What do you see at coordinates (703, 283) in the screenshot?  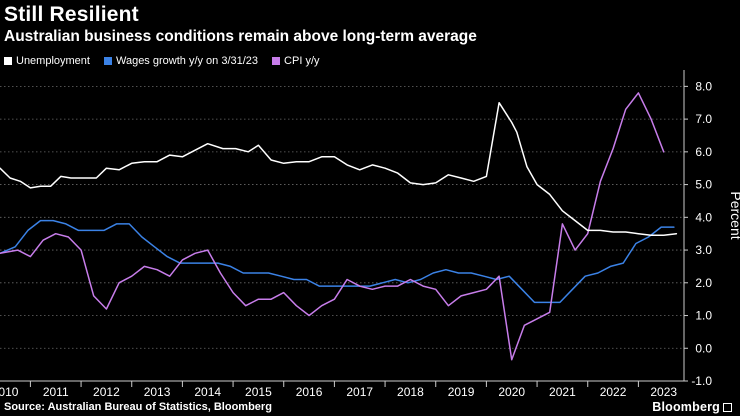 I see `y-tick-label: 2.0` at bounding box center [703, 283].